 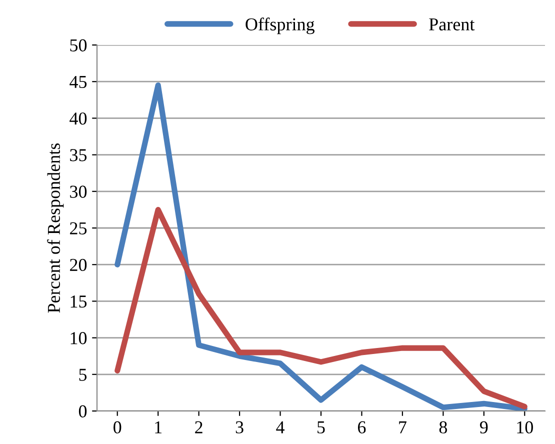 What do you see at coordinates (443, 427) in the screenshot?
I see `x-tick-label: 8` at bounding box center [443, 427].